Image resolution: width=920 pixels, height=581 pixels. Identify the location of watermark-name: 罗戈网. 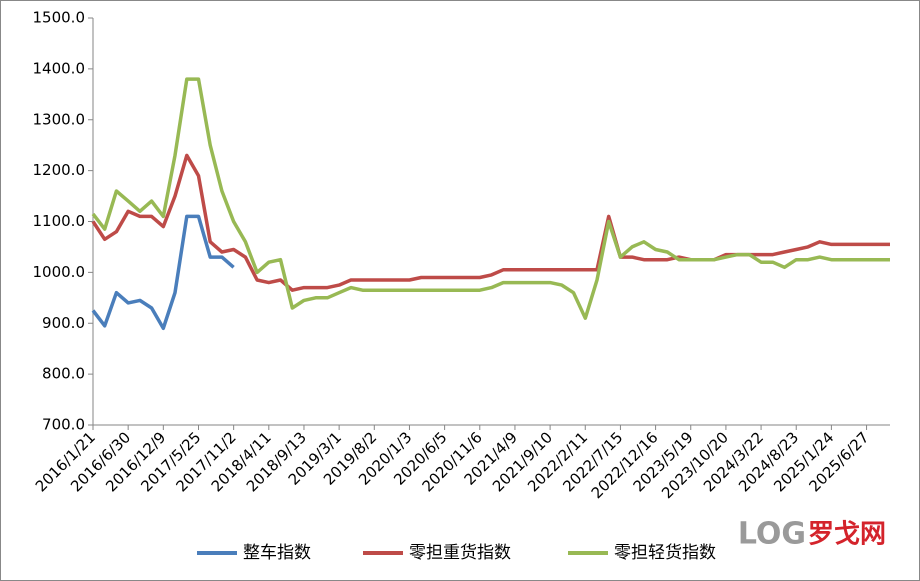
(847, 535).